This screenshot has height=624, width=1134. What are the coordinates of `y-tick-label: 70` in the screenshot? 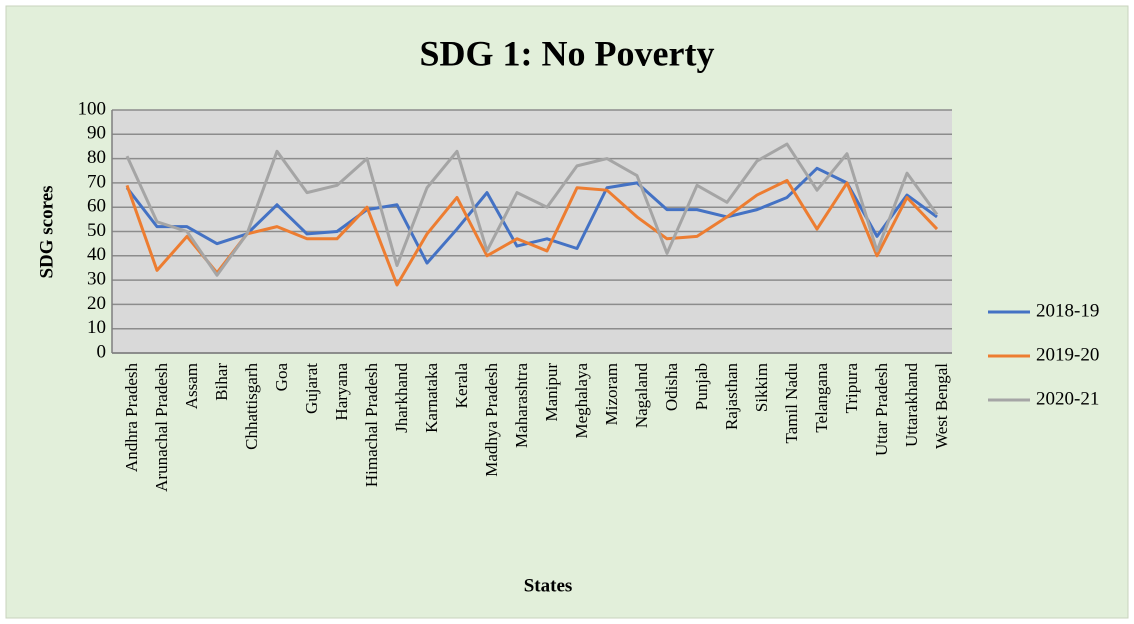 It's located at (96, 181).